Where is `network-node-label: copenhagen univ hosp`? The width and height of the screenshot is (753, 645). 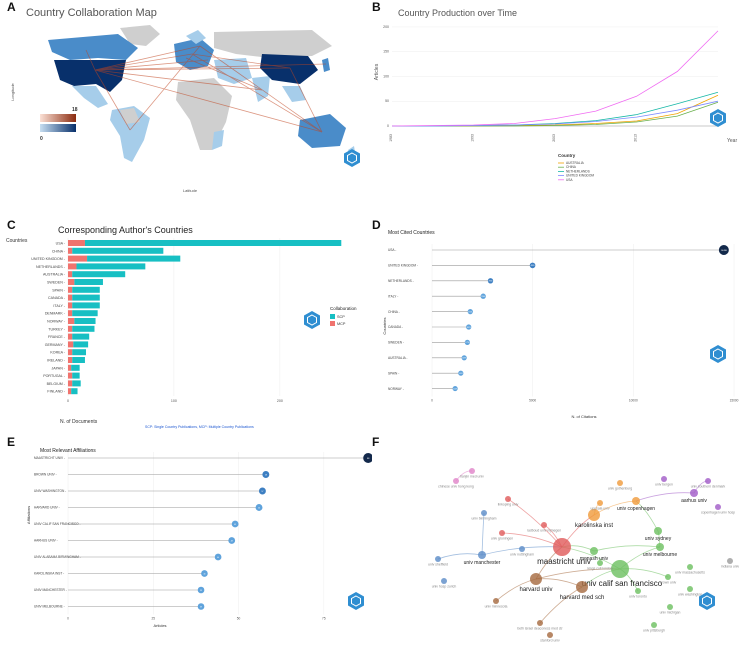
network-node-label: copenhagen univ hosp is located at coordinates (718, 512).